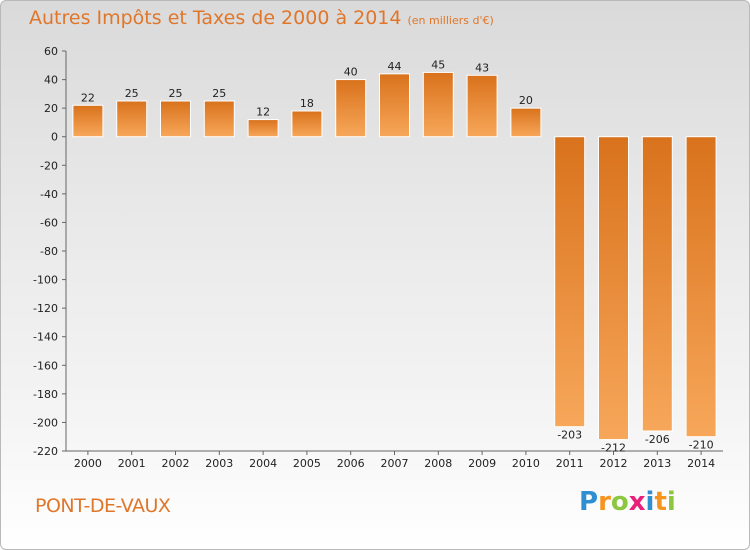 This screenshot has height=550, width=750. I want to click on x-tick-label: 2005, so click(307, 463).